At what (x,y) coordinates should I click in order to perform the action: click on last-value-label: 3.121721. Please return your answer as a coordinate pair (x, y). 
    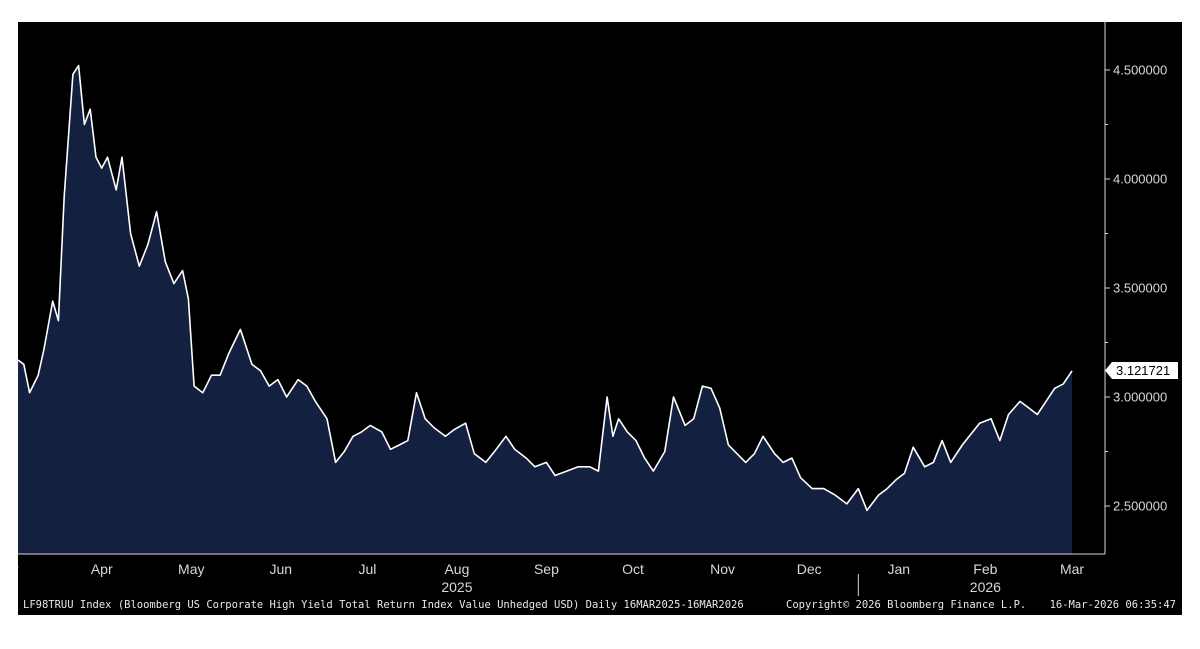
    Looking at the image, I should click on (1143, 370).